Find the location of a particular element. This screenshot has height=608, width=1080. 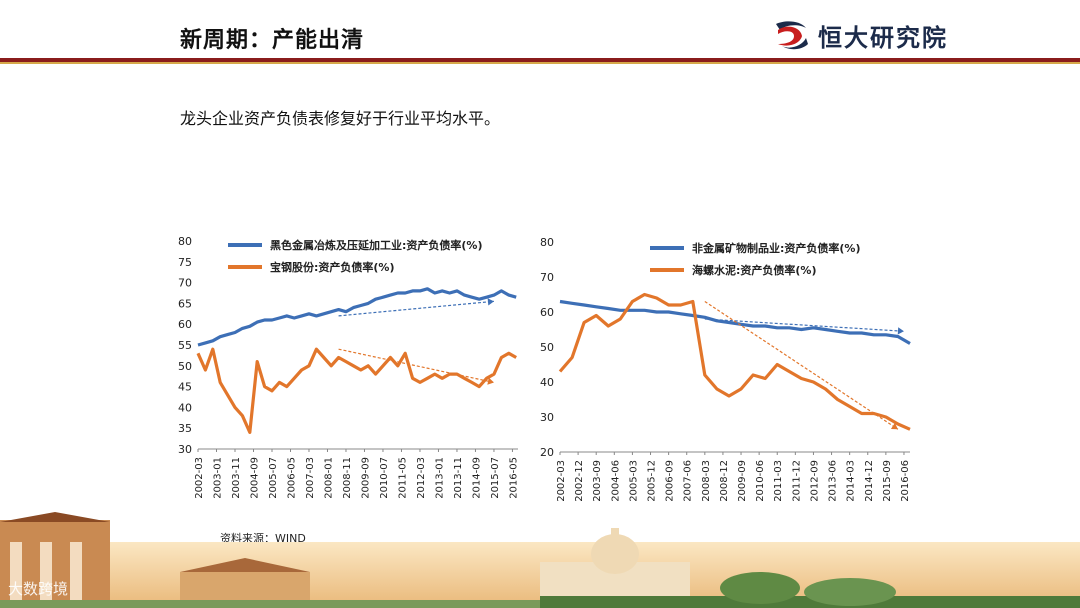

y-tick-label: 65 is located at coordinates (185, 303).